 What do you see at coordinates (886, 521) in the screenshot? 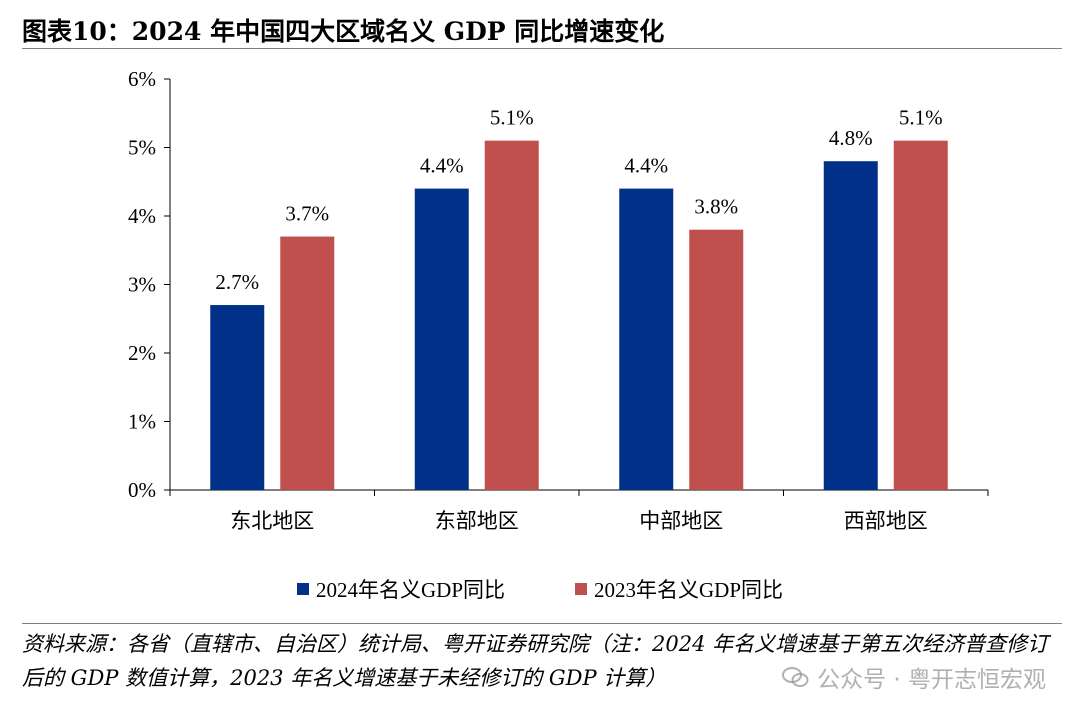
I see `x-tick-label: 西部地区` at bounding box center [886, 521].